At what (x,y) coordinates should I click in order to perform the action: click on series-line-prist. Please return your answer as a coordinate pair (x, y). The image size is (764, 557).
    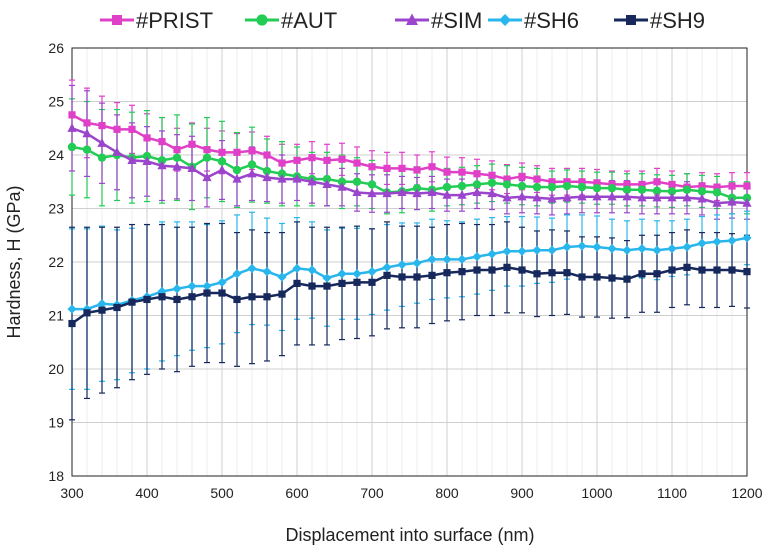
    Looking at the image, I should click on (409, 151).